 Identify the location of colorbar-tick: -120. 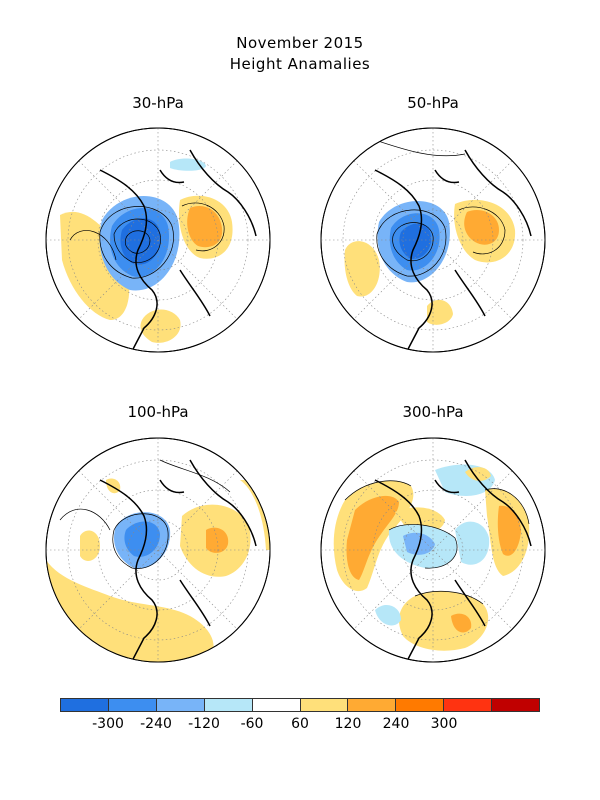
(204, 724).